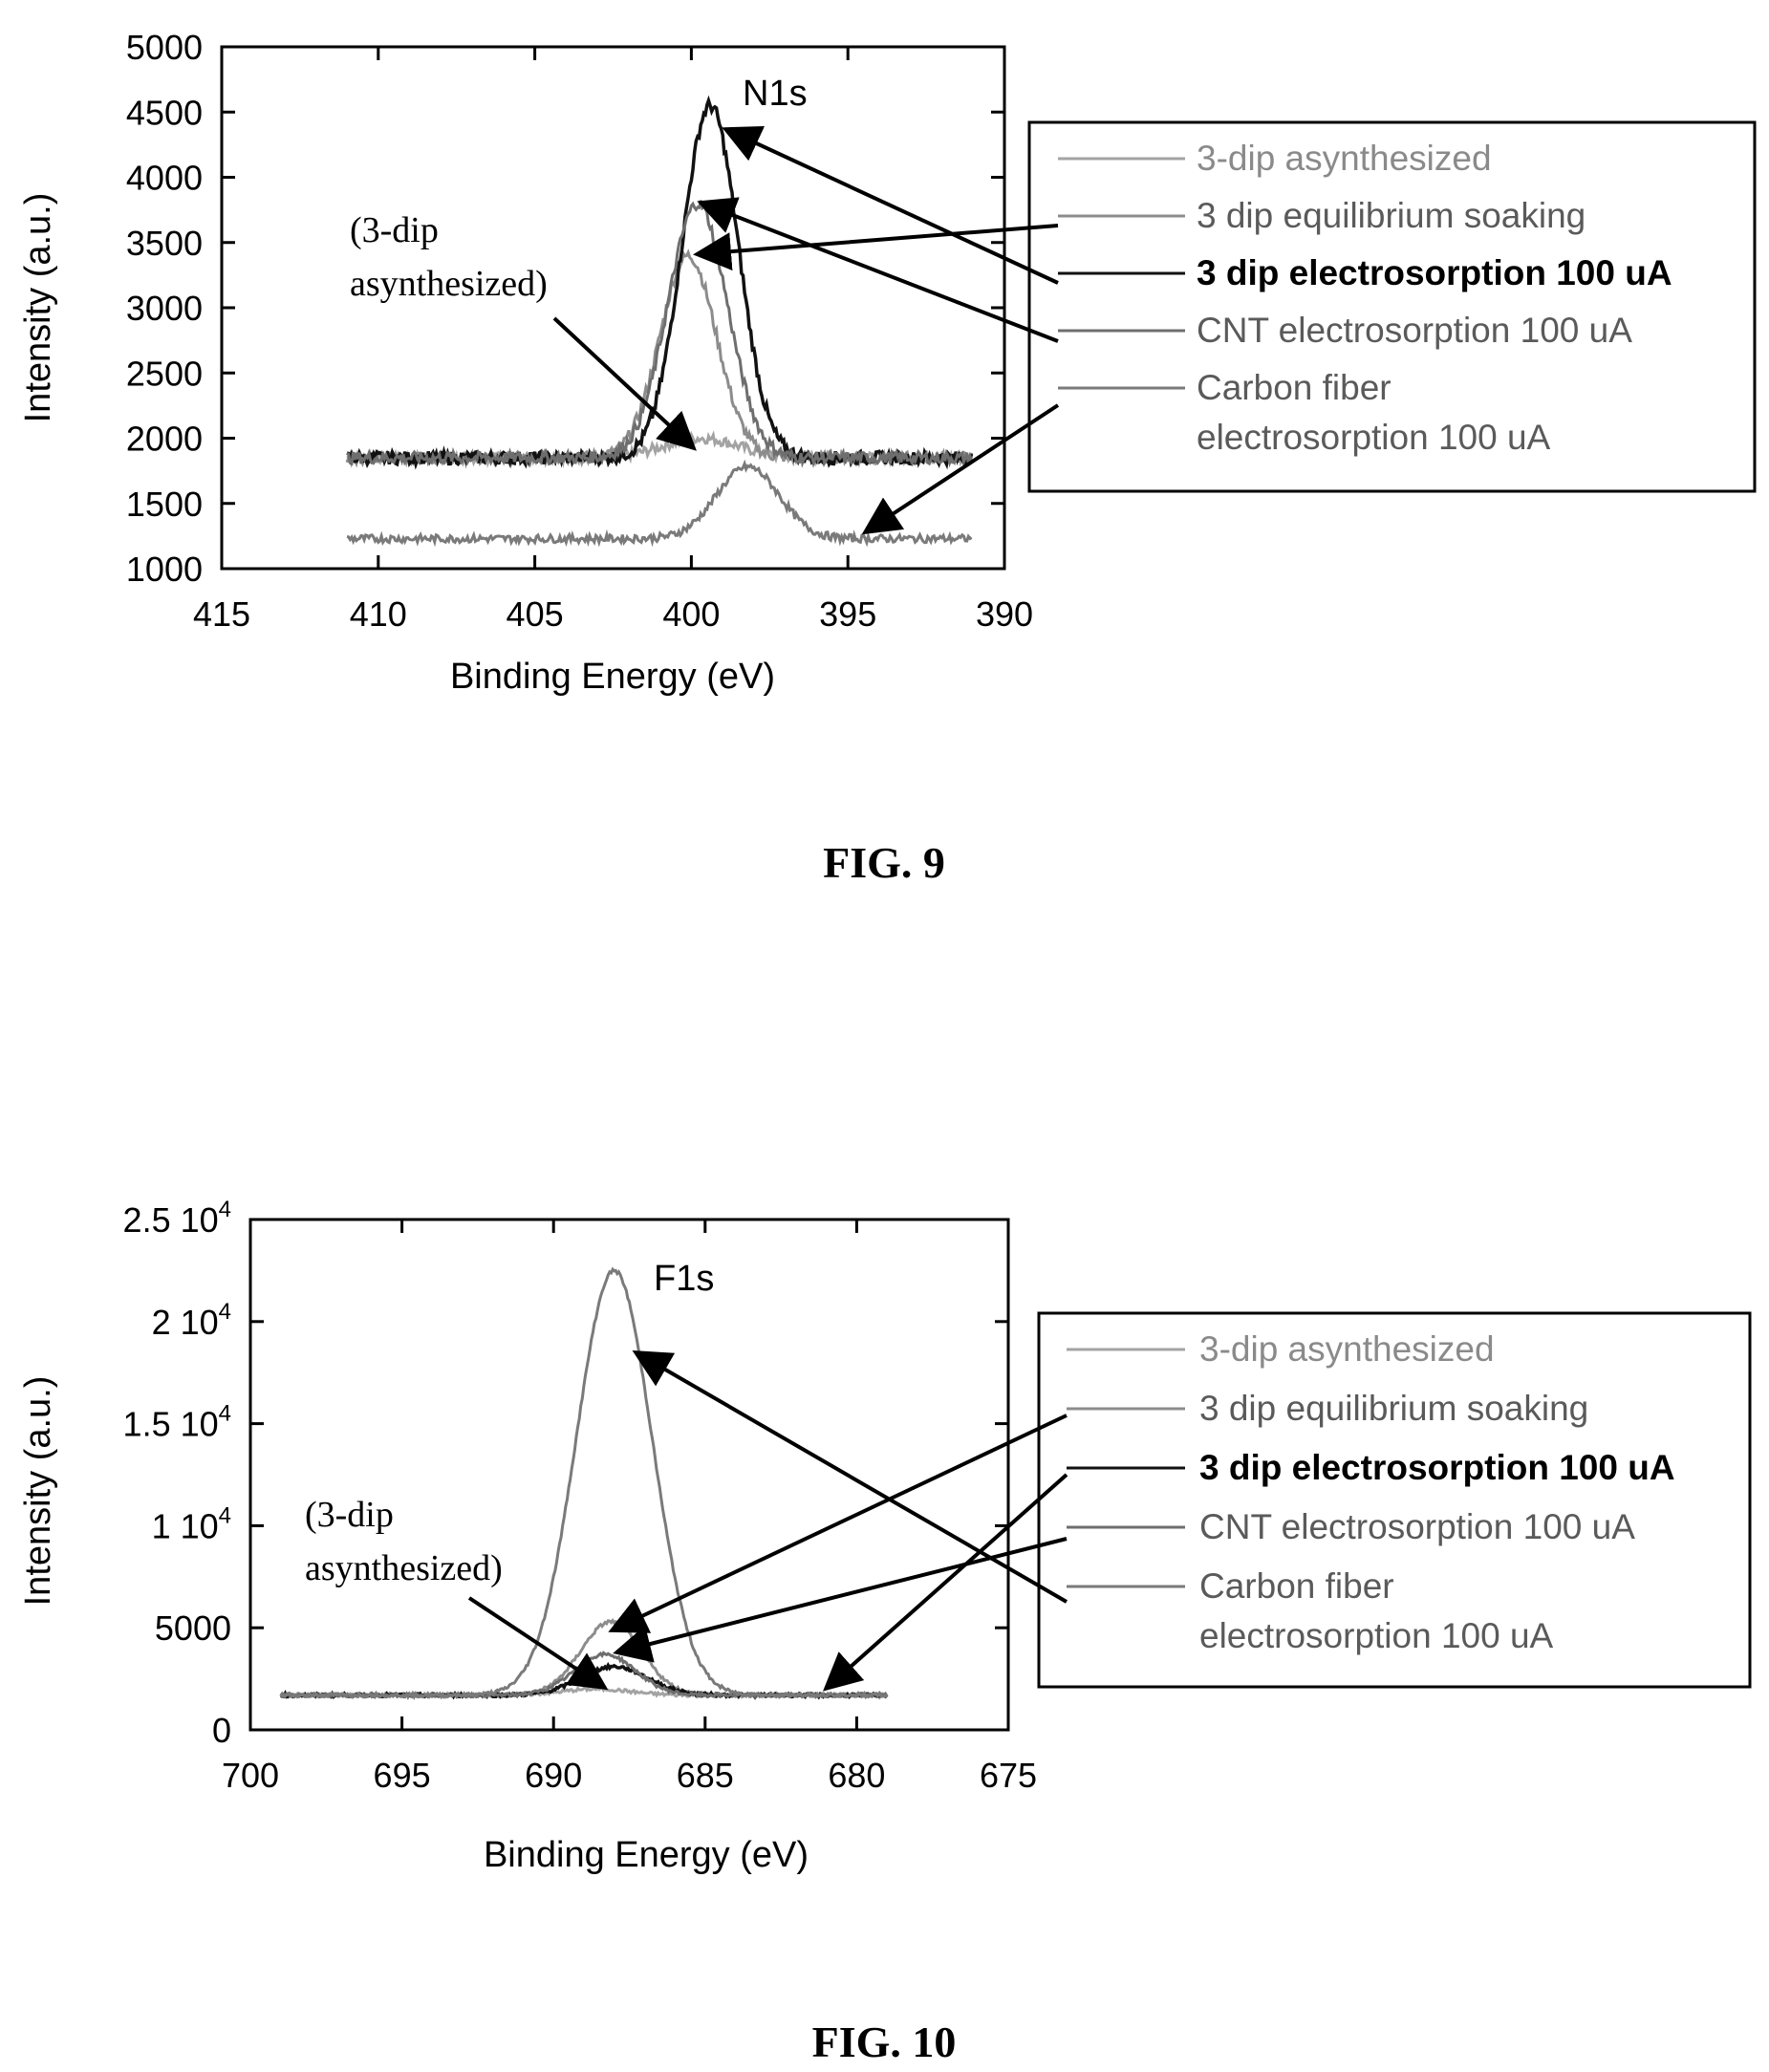 This screenshot has width=1769, height=2072. Describe the element at coordinates (612, 677) in the screenshot. I see `x-axis-label-fig9: Binding Energy (eV)` at that location.